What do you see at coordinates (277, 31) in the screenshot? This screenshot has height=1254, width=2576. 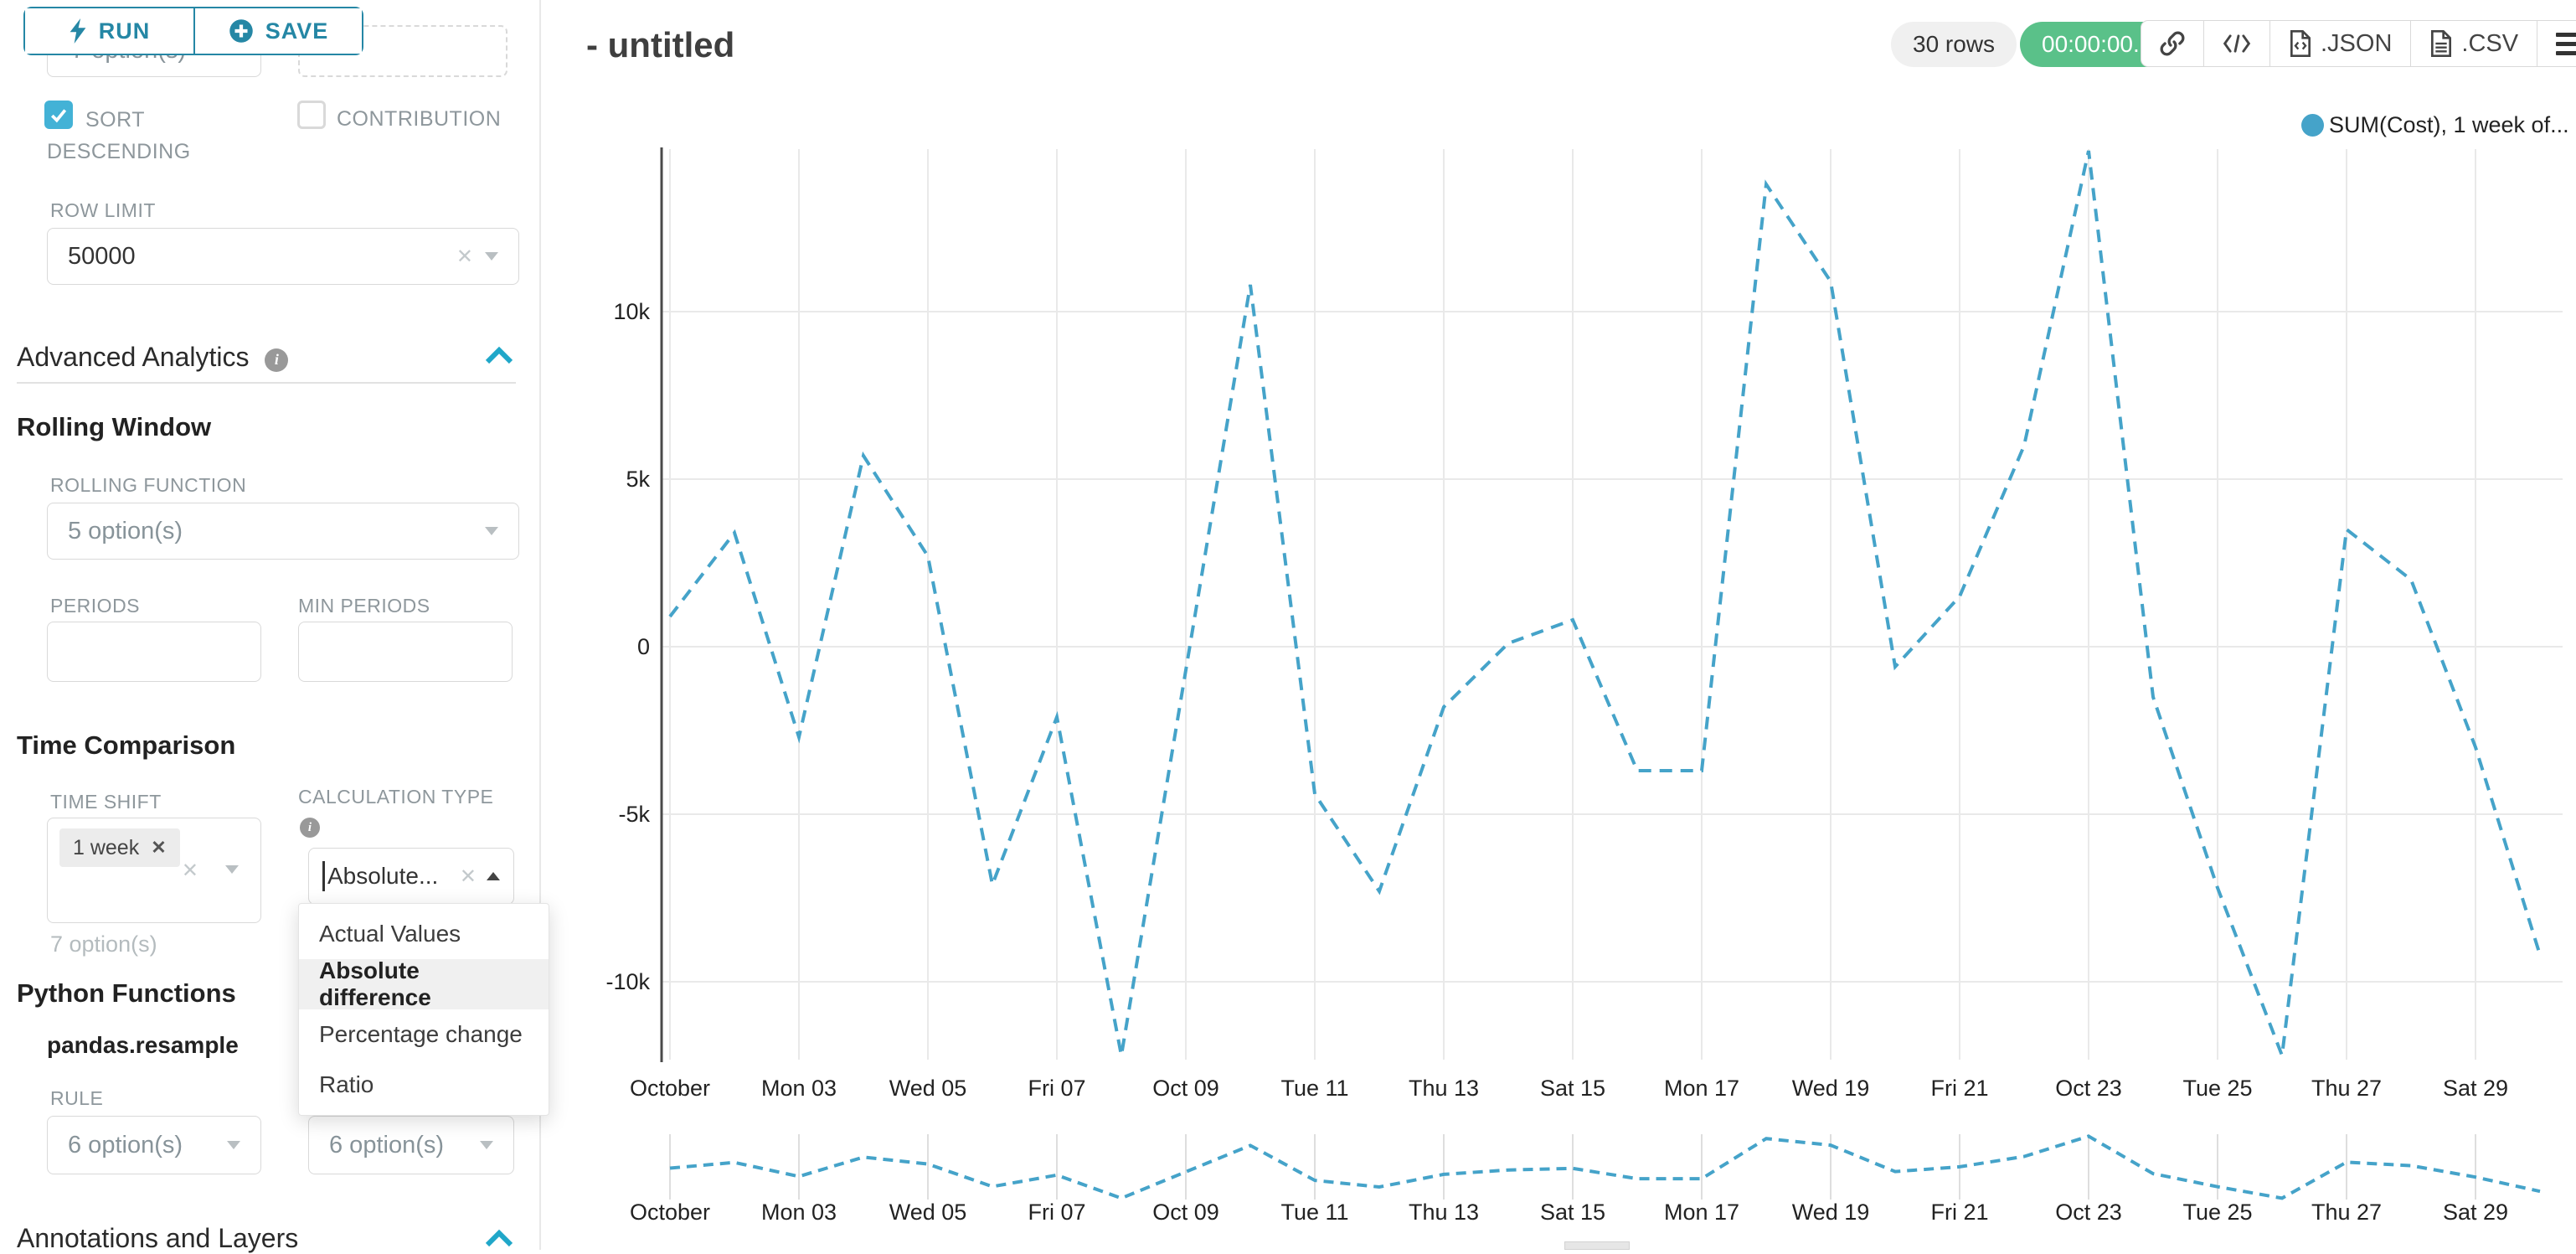 I see `save-button: SAVE` at bounding box center [277, 31].